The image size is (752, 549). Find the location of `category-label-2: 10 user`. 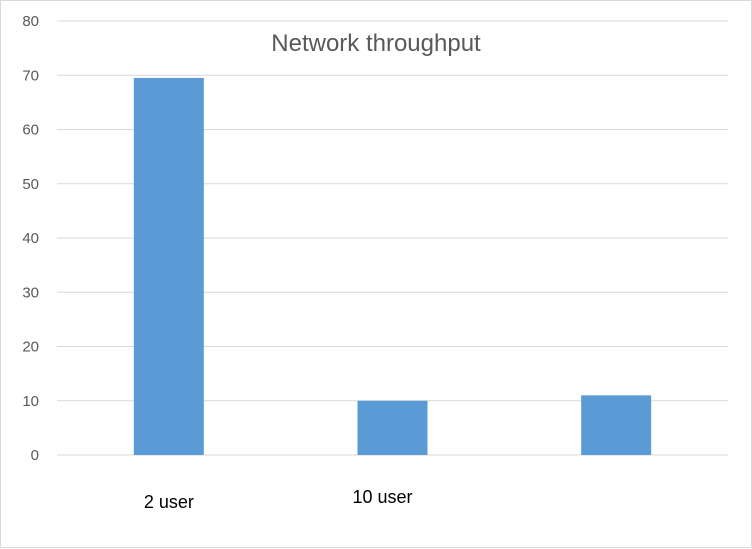

category-label-2: 10 user is located at coordinates (382, 497).